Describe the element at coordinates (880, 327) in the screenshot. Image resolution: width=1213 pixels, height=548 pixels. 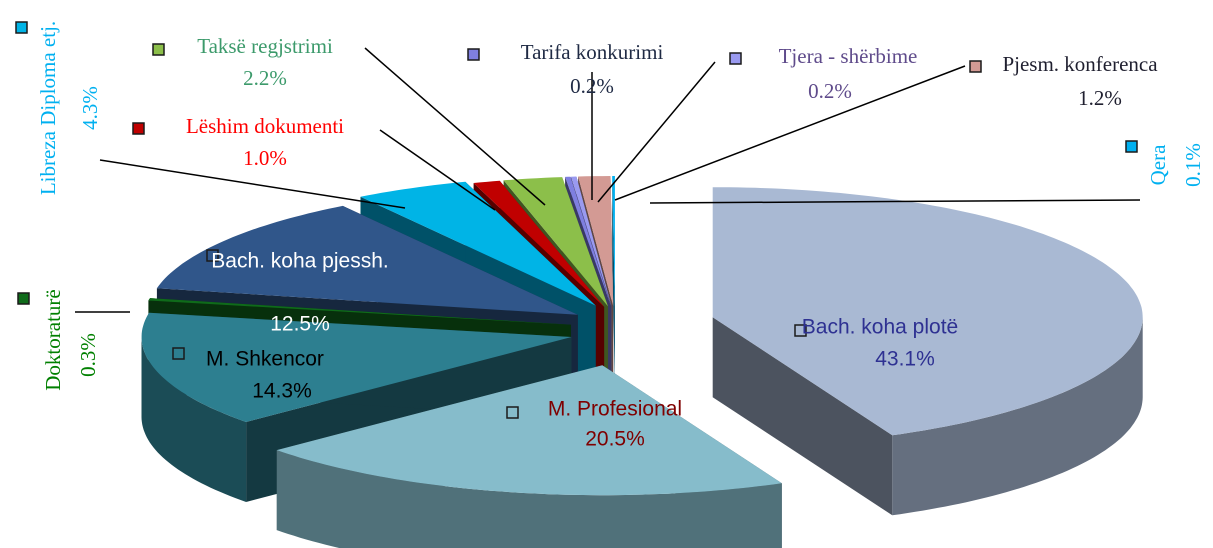
I see `slice-label: Bach. koha plotë` at that location.